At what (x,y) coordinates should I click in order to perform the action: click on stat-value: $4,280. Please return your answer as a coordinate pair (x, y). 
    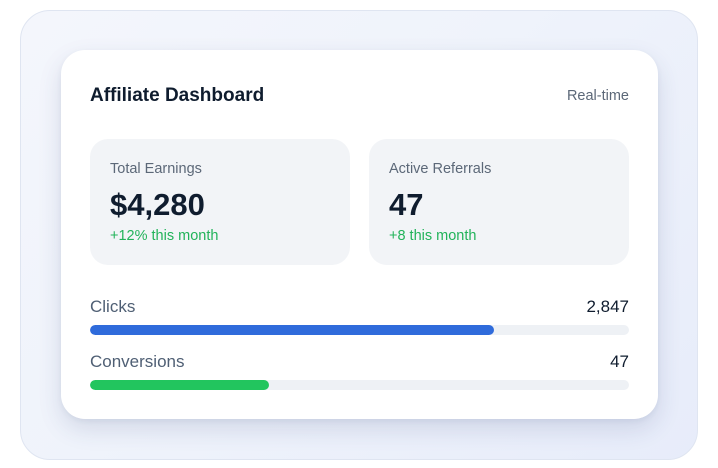
    Looking at the image, I should click on (157, 204).